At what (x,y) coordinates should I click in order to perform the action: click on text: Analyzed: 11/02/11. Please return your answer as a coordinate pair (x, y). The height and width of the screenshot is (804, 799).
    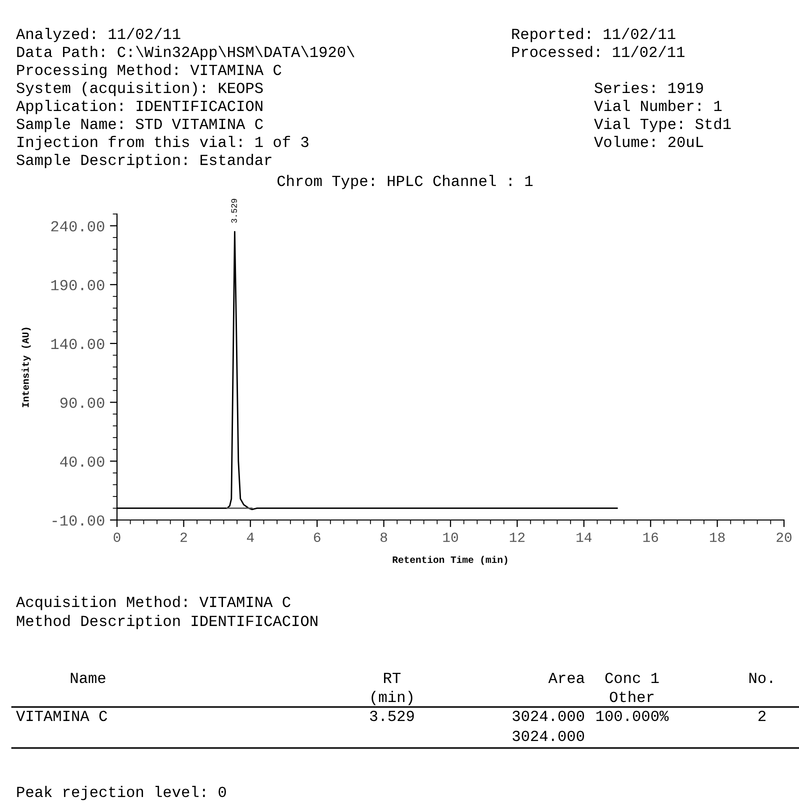
    Looking at the image, I should click on (98, 35).